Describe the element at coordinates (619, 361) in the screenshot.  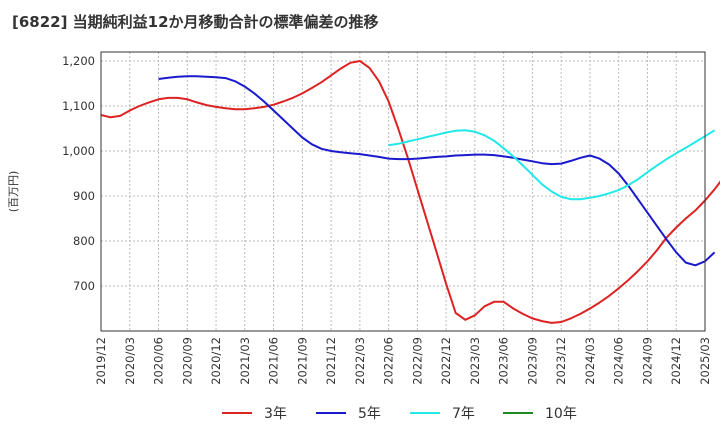
I see `x-tick-label: 2024/06` at that location.